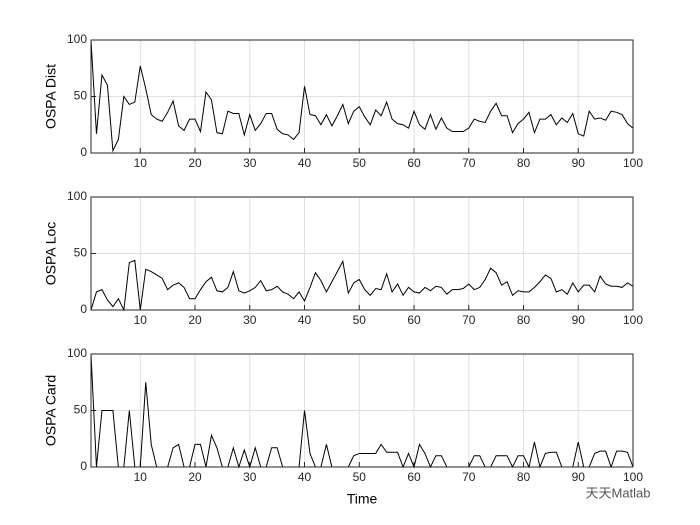  Describe the element at coordinates (362, 285) in the screenshot. I see `data-line` at that location.